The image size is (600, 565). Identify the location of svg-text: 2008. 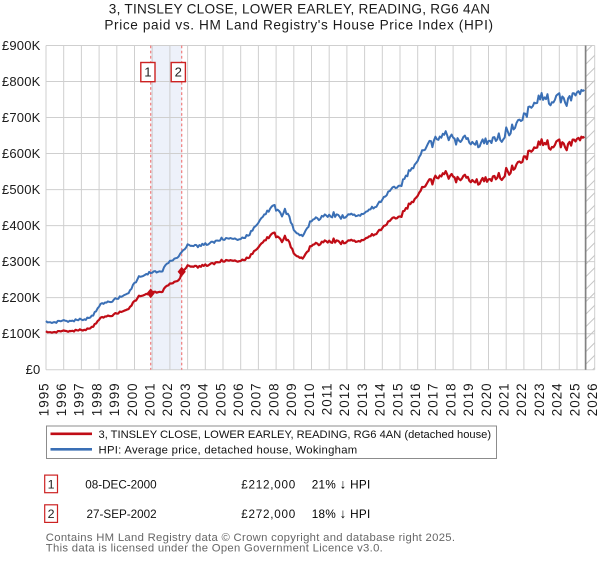
(273, 399).